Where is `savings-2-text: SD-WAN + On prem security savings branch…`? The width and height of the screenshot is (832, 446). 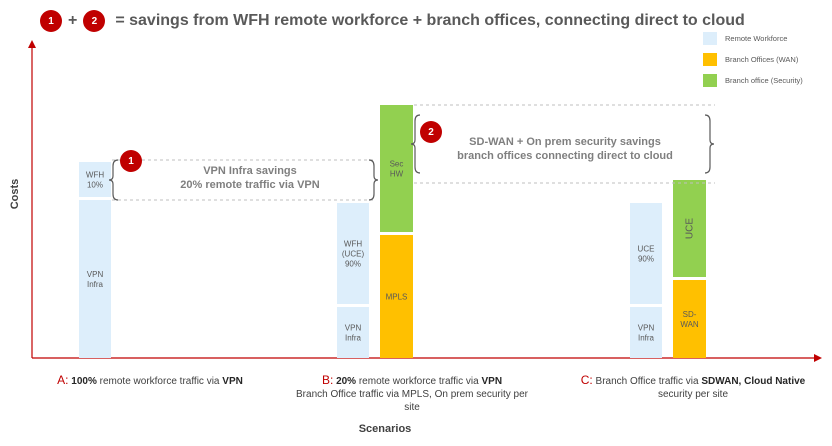 savings-2-text: SD-WAN + On prem security savings branch… is located at coordinates (565, 149).